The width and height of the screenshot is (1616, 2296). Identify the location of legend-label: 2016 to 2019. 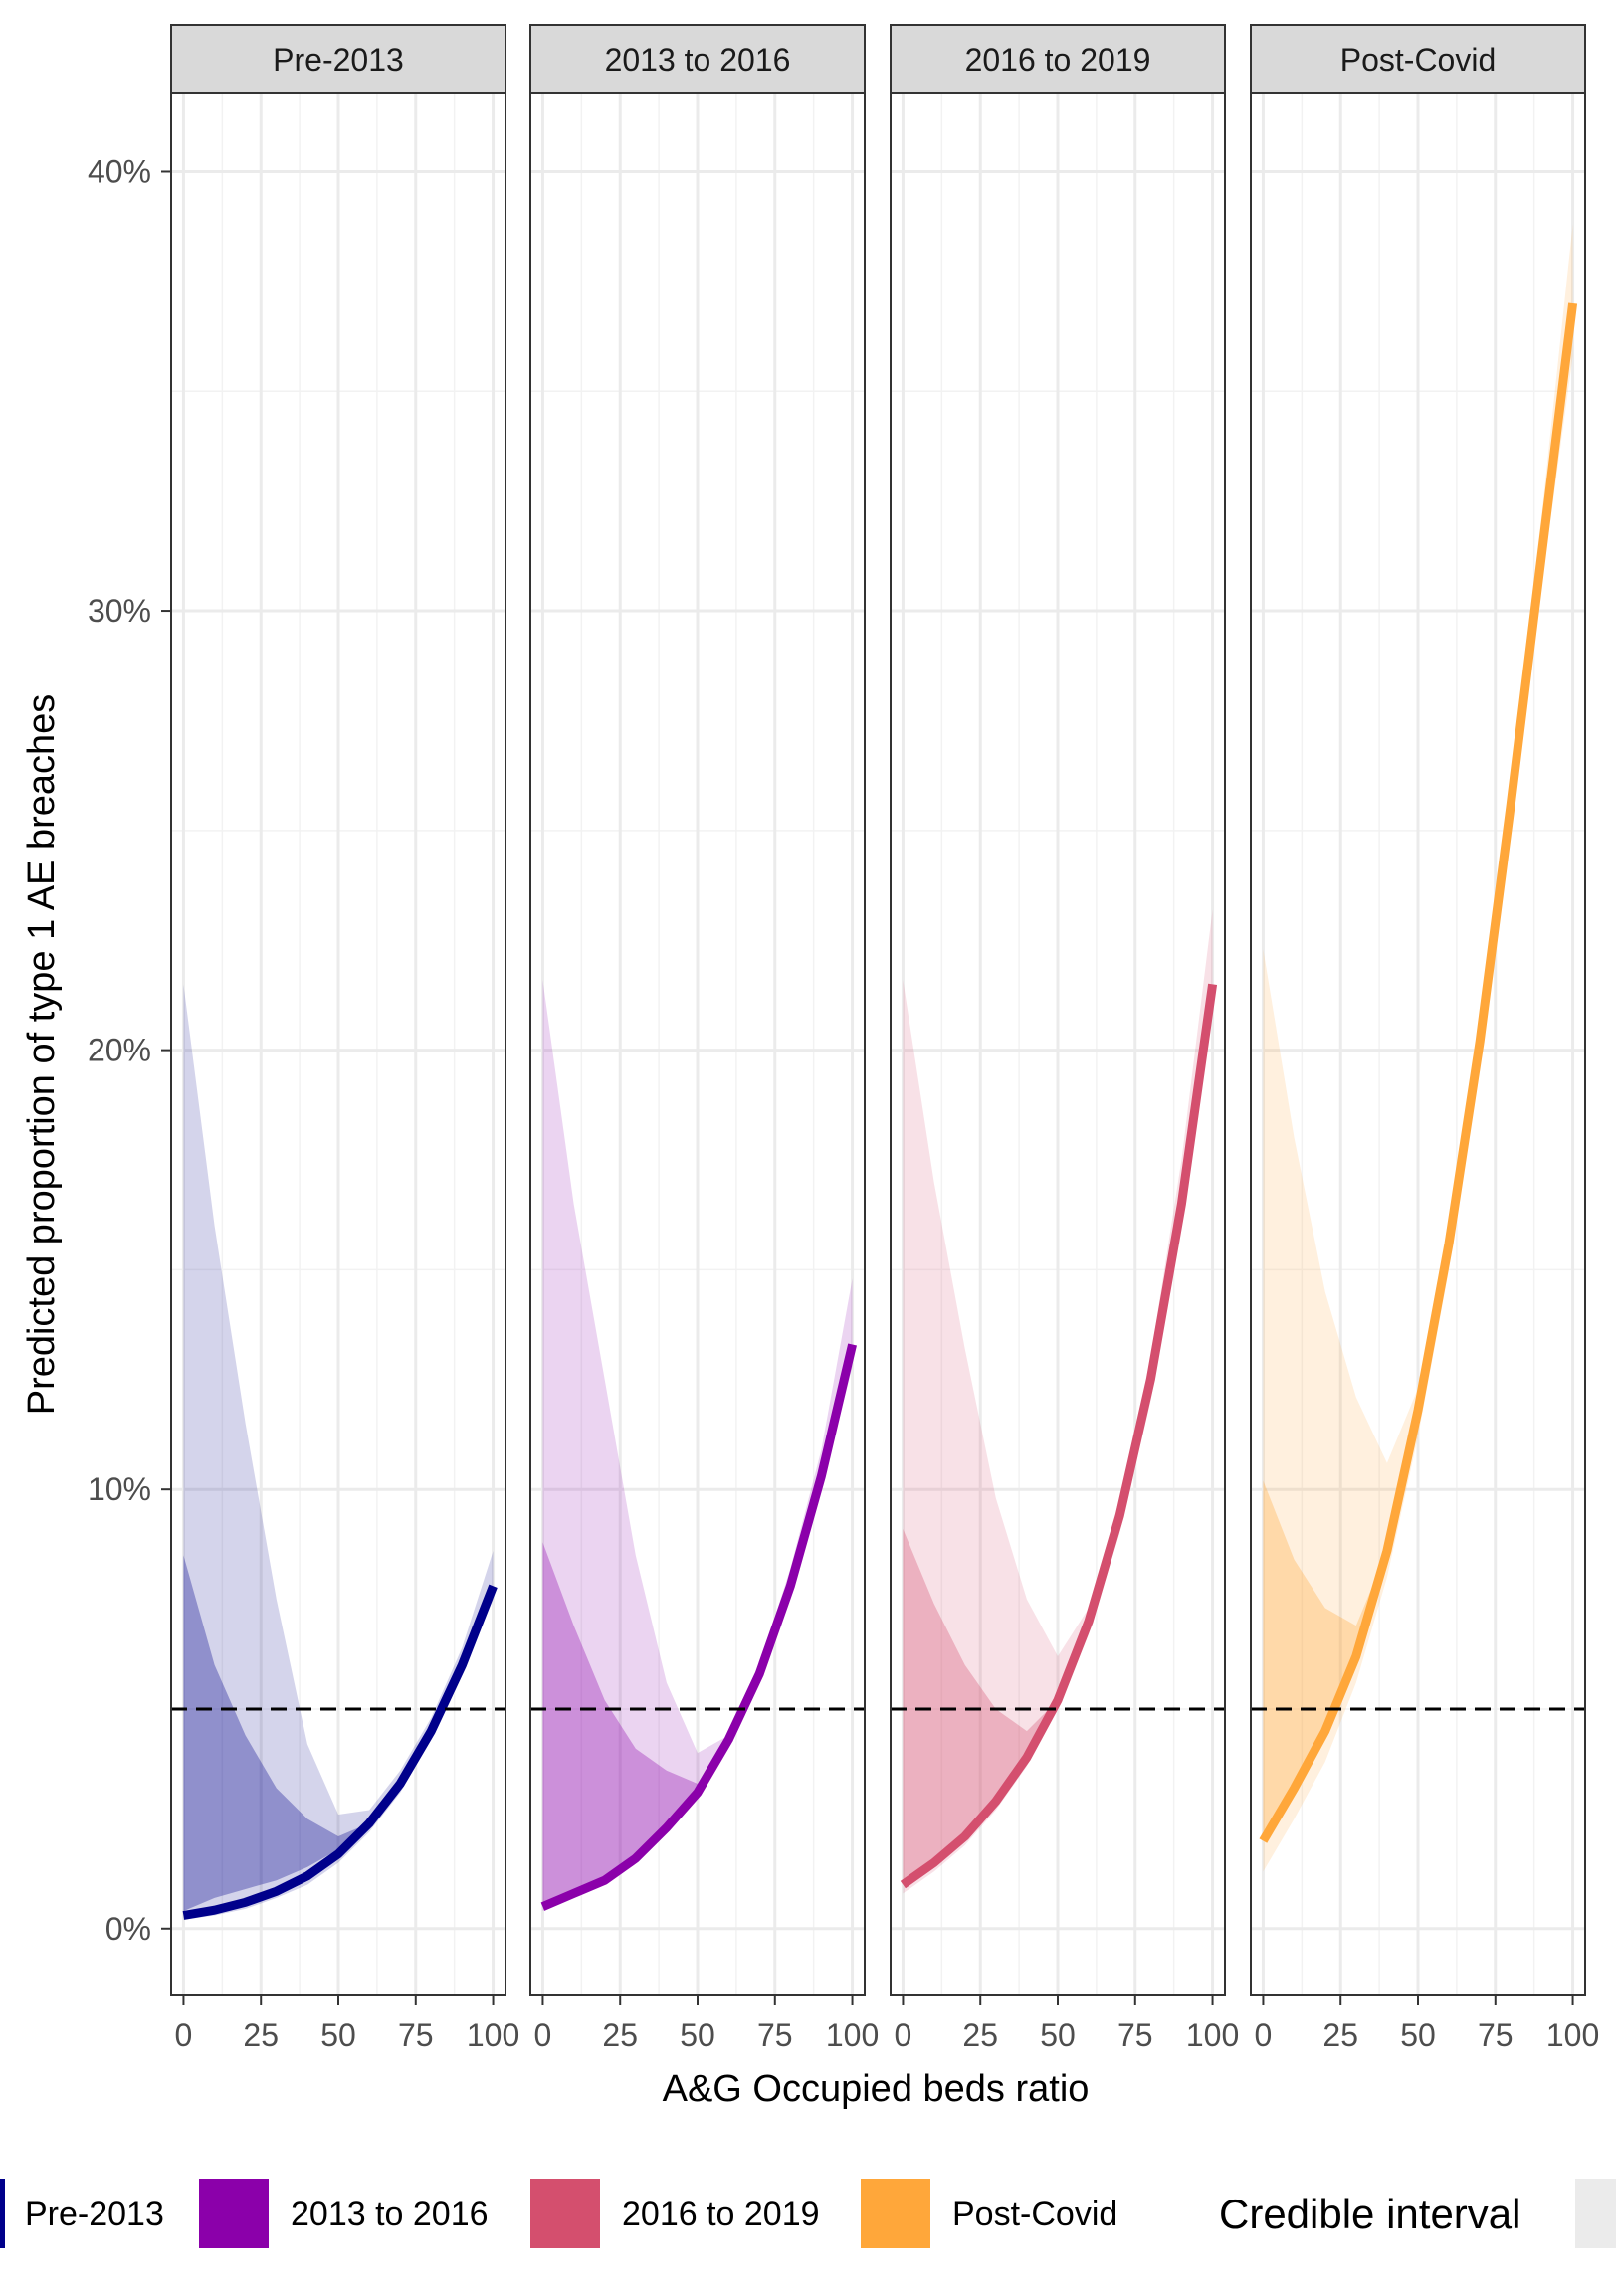
(721, 2214).